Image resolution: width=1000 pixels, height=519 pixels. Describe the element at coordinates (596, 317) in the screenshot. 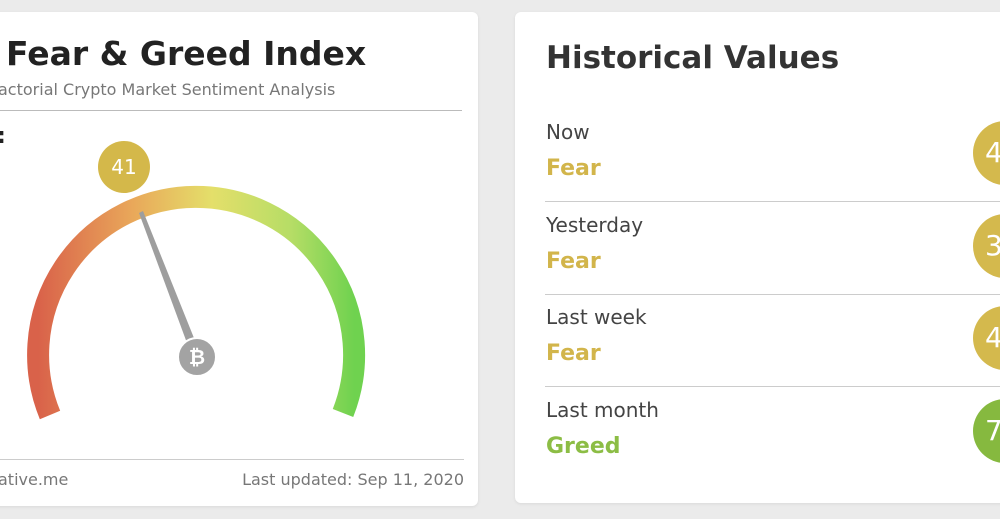

I see `row-label: Last week` at that location.